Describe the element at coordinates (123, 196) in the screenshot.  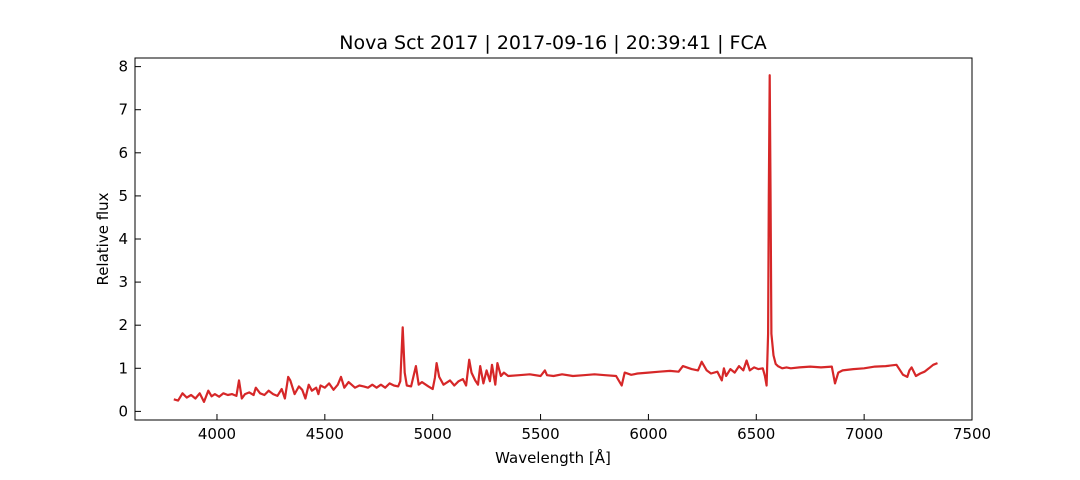
I see `y-tick-label: 5` at that location.